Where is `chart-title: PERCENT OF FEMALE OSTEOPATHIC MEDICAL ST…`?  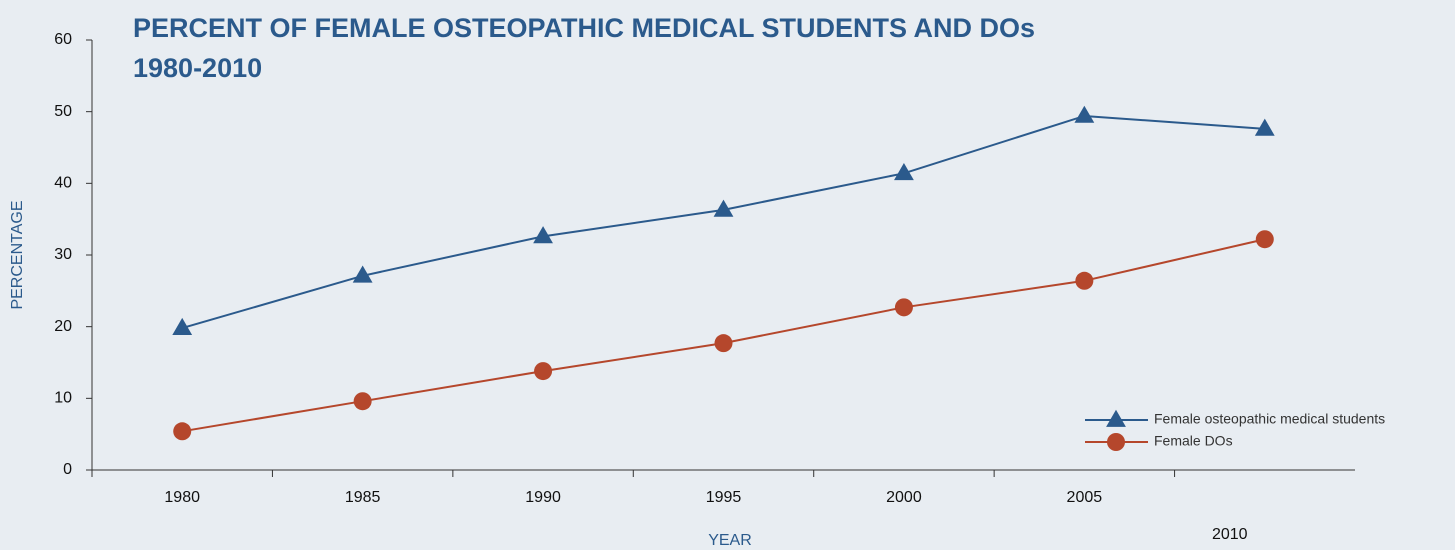
chart-title: PERCENT OF FEMALE OSTEOPATHIC MEDICAL ST… is located at coordinates (584, 28).